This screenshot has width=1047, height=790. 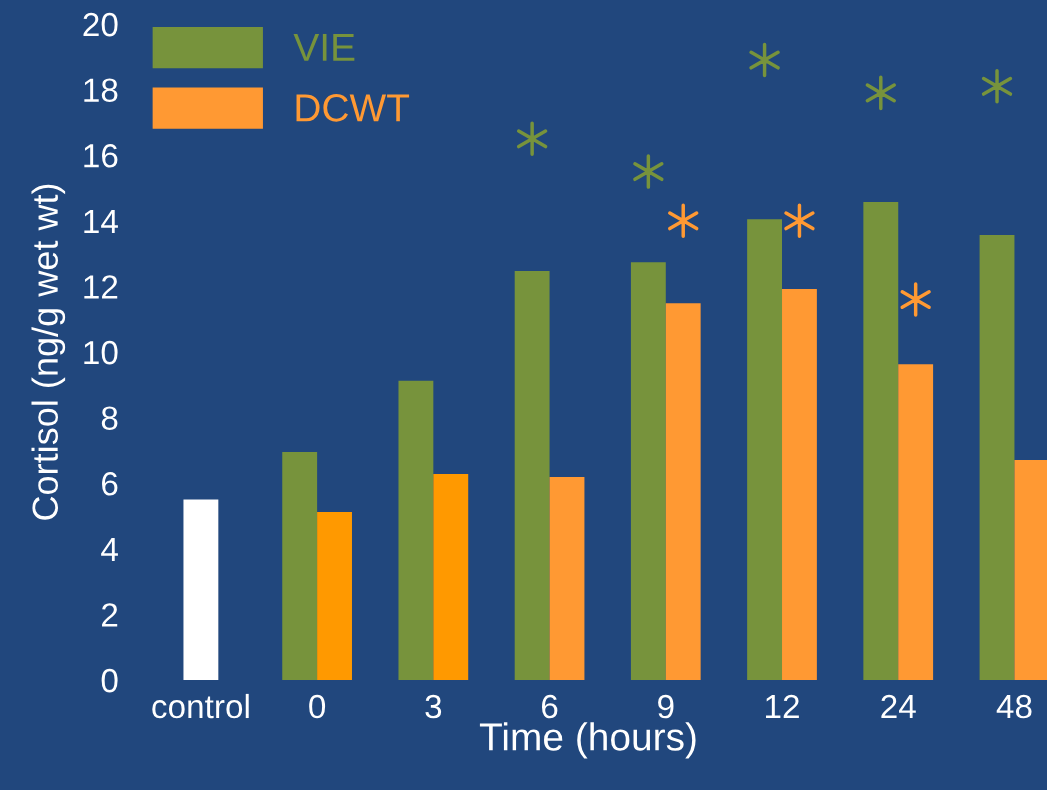 I want to click on x-tick-label: 12, so click(x=782, y=706).